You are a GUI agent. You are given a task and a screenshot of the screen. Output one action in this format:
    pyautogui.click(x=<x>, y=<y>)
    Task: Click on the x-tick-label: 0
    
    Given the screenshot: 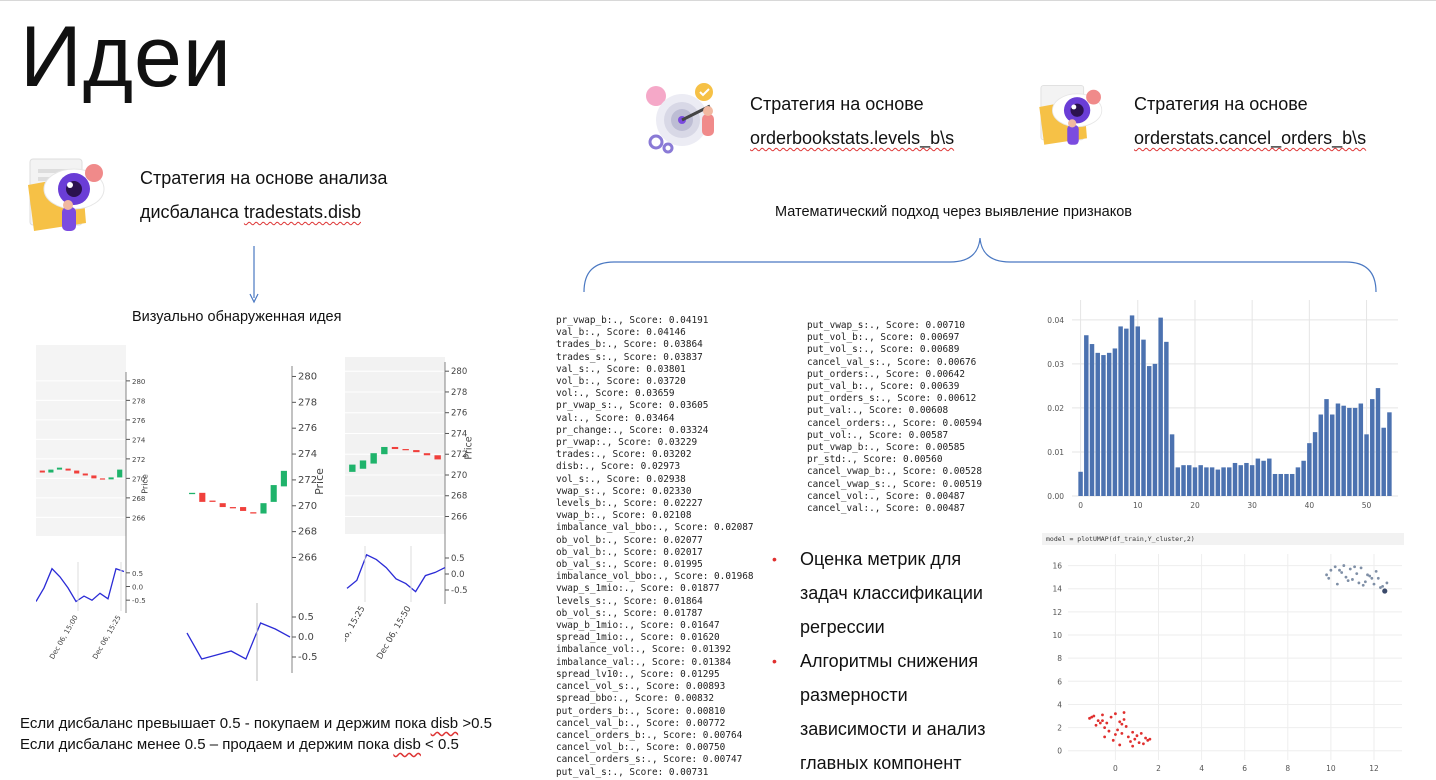 What is the action you would take?
    pyautogui.click(x=1080, y=505)
    